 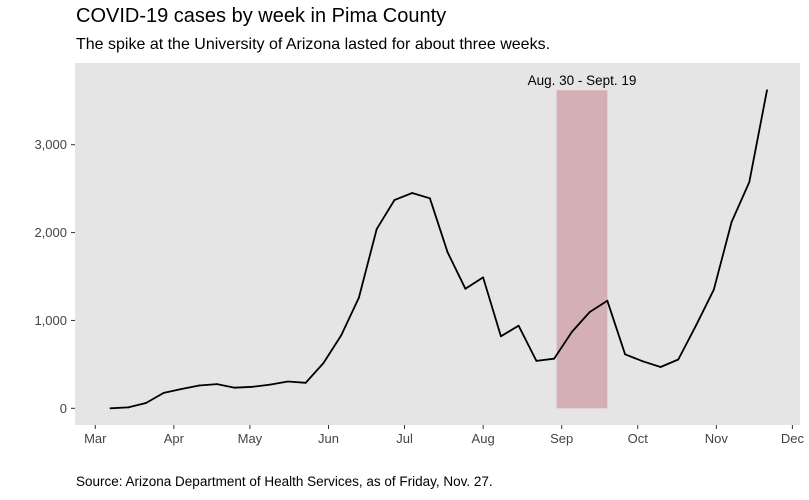 I want to click on x-tick-label: Nov, so click(x=717, y=438).